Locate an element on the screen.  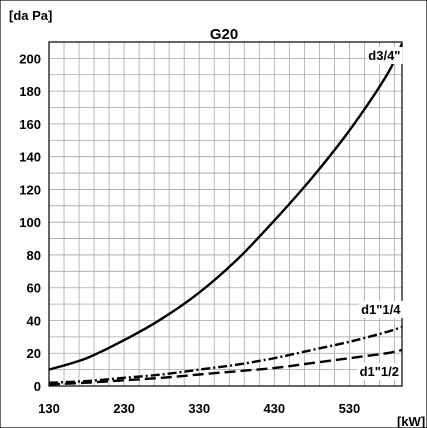
x-tick-label: 530 is located at coordinates (350, 408).